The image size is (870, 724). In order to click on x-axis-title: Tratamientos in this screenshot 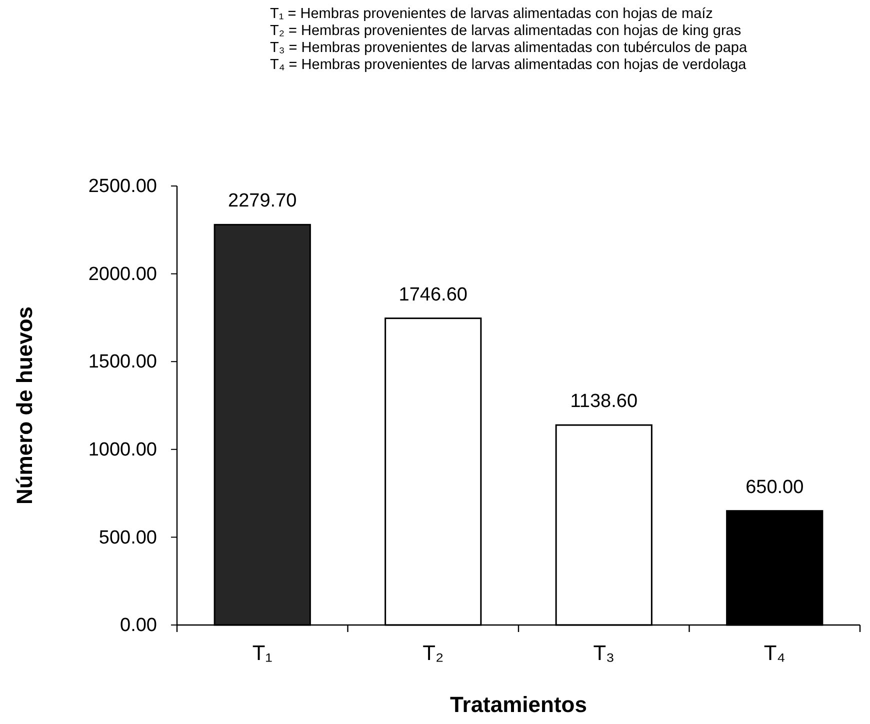, I will do `click(518, 704)`.